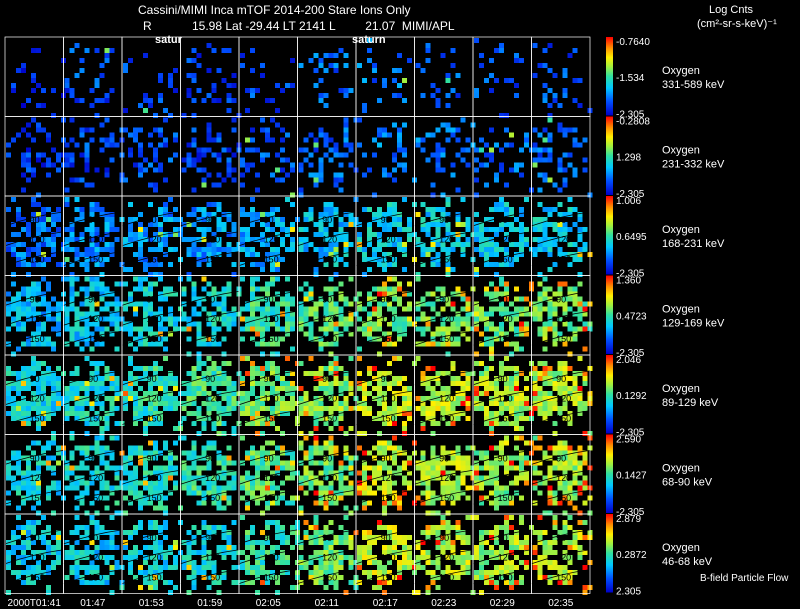 The image size is (800, 609). Describe the element at coordinates (502, 417) in the screenshot. I see `pitch-contour` at that location.